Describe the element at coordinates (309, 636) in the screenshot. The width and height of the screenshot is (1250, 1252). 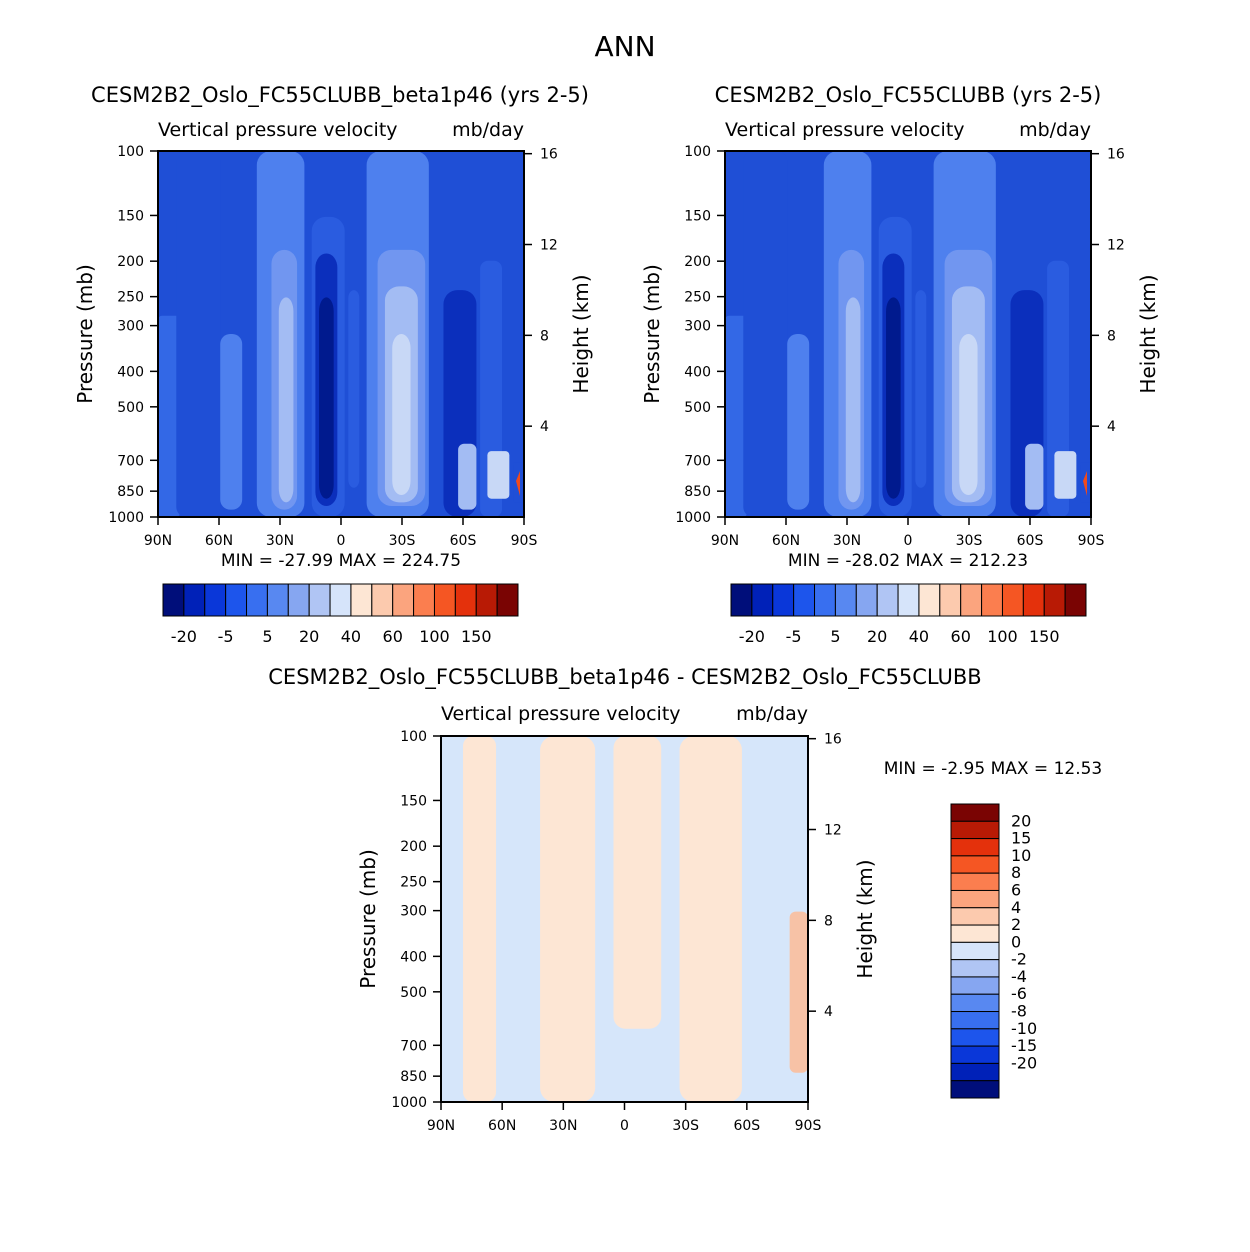
I see `colorbar-label: 20` at that location.